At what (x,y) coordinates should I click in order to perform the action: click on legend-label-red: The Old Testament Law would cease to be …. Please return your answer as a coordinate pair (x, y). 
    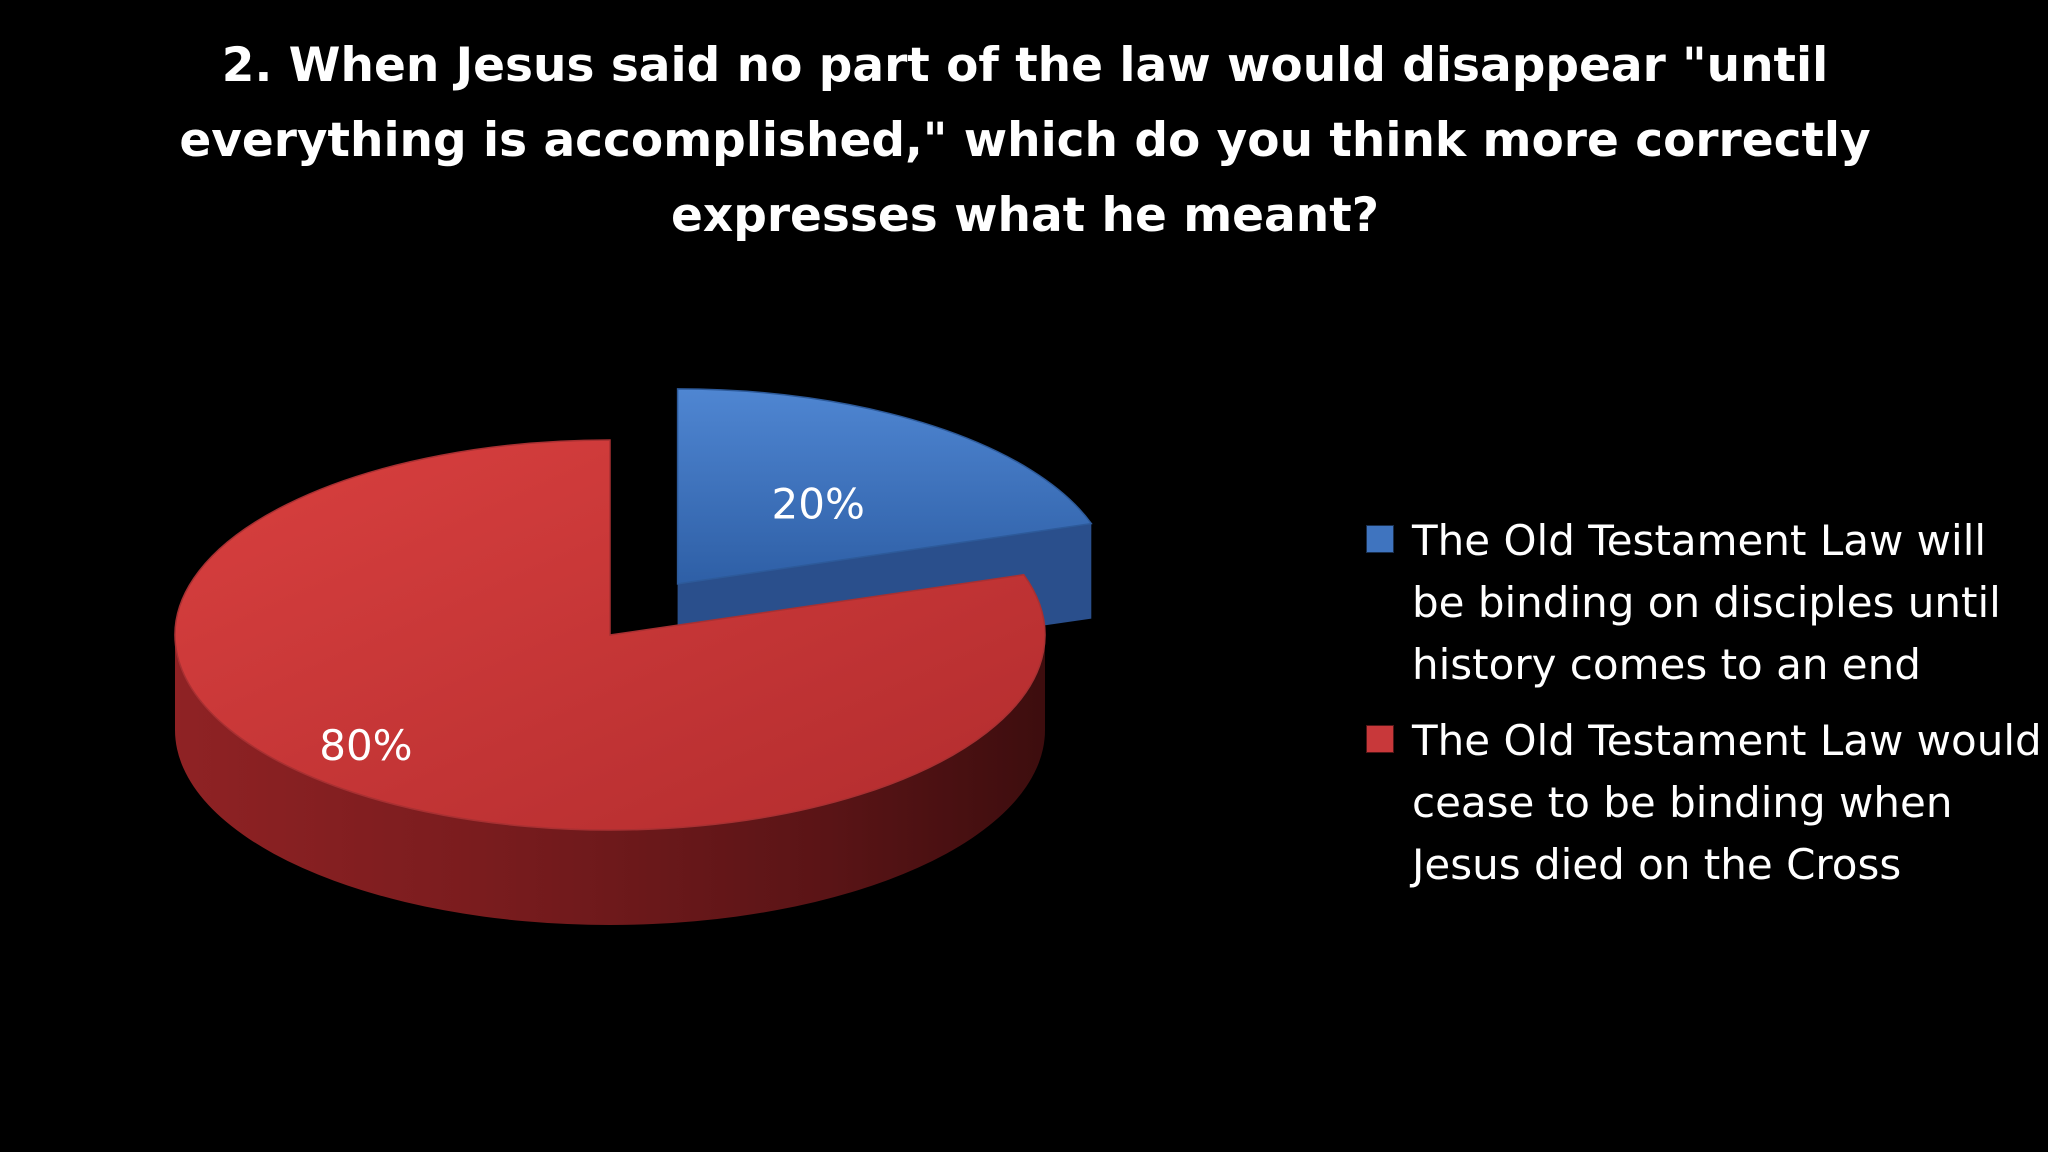
    Looking at the image, I should click on (1727, 802).